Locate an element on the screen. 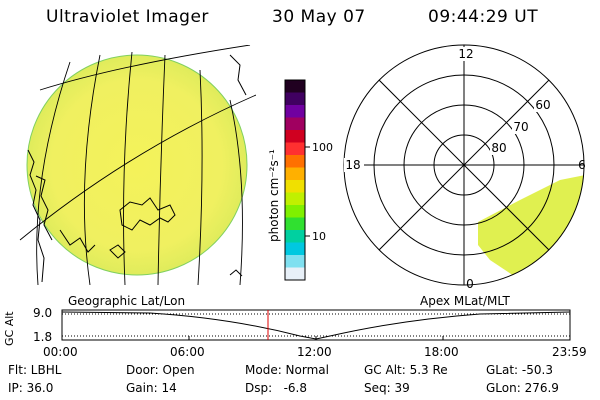  apex-map-label: Apex MLat/MLT is located at coordinates (465, 301).